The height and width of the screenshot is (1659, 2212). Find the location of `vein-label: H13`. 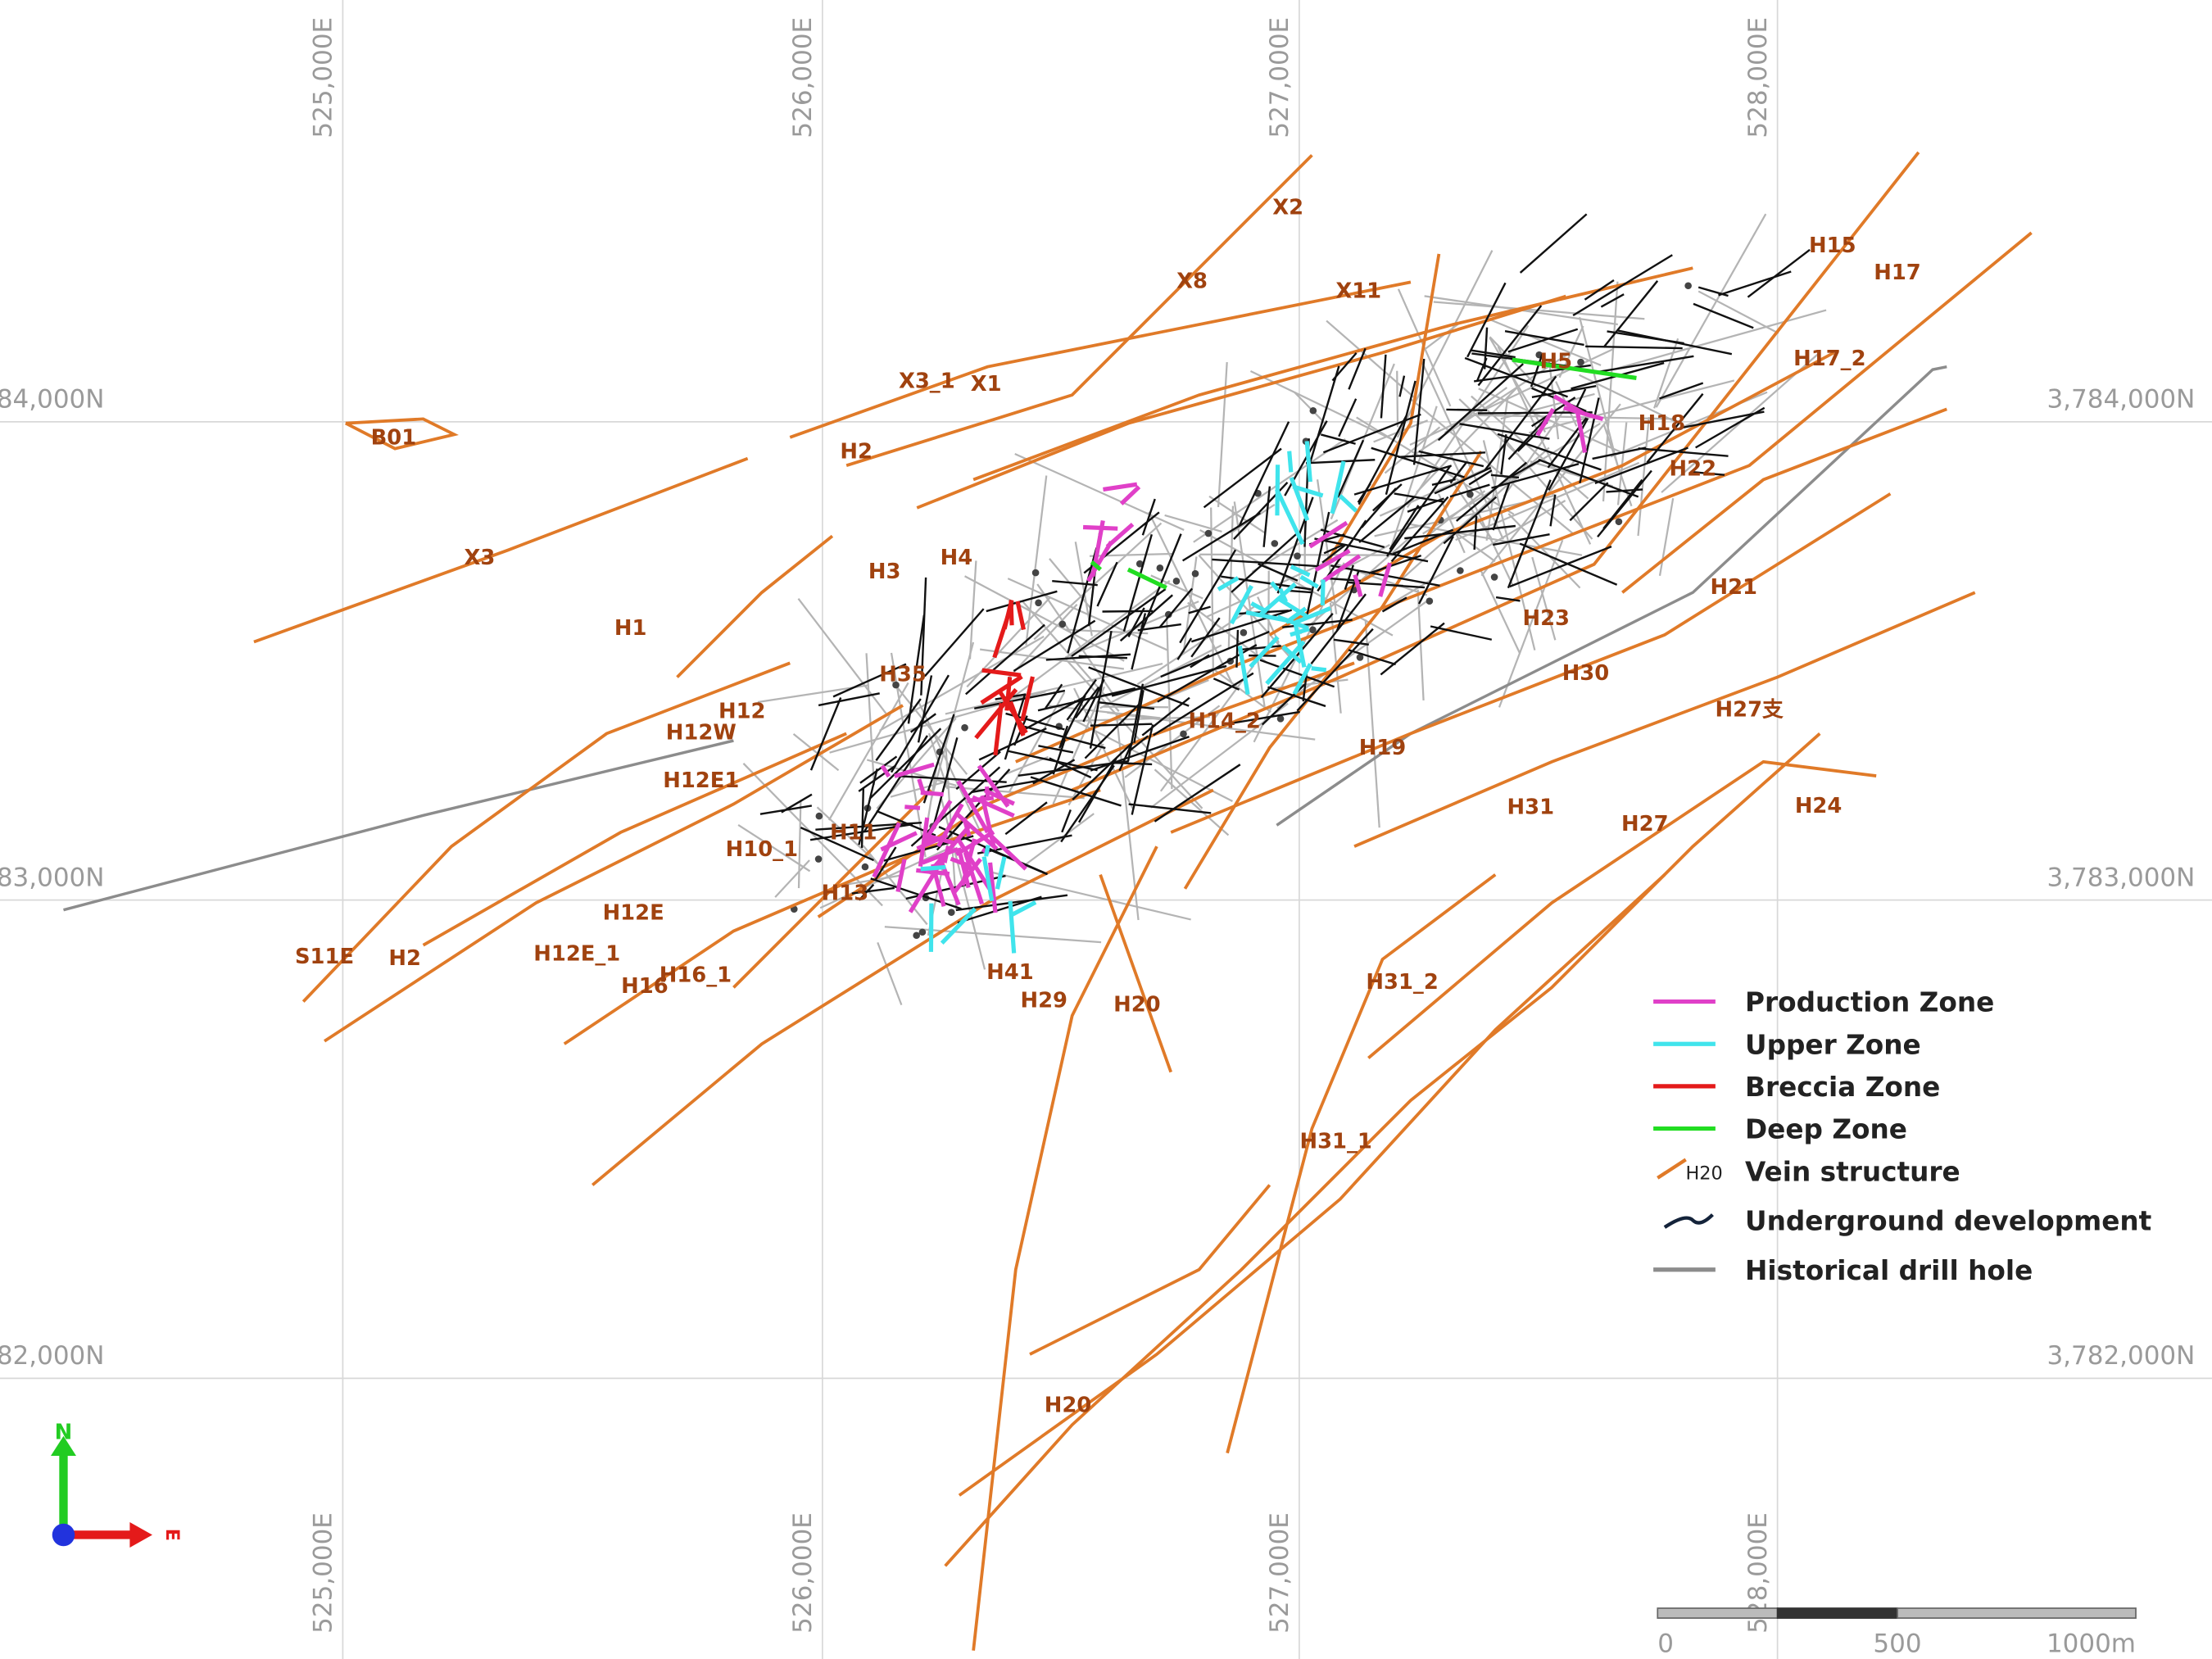

vein-label: H13 is located at coordinates (845, 894).